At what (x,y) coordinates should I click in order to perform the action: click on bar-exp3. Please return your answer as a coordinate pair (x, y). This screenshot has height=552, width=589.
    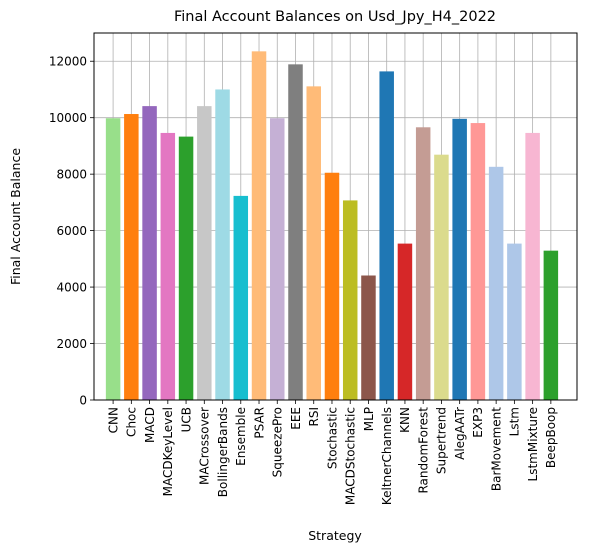
    Looking at the image, I should click on (478, 261).